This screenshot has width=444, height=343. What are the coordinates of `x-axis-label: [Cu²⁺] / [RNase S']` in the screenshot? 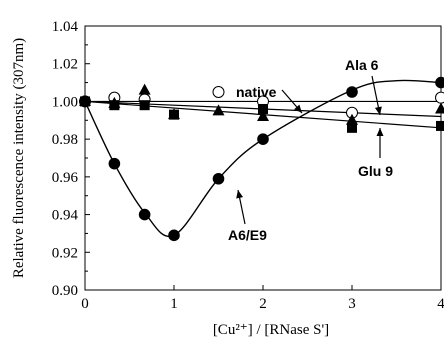 It's located at (271, 330).